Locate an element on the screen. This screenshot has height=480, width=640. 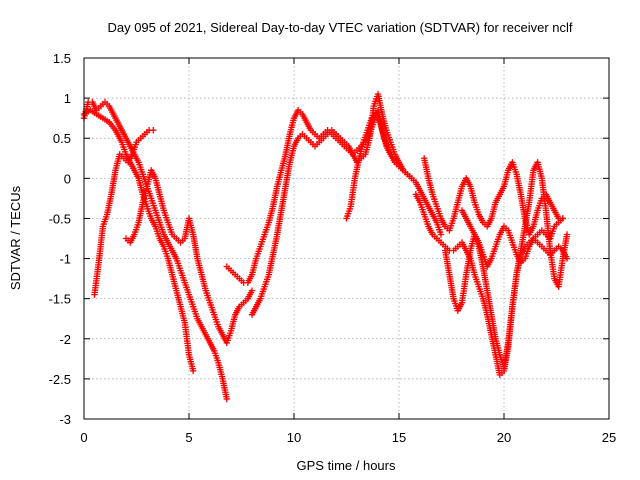
y-tick-label: -0.5 is located at coordinates (60, 218).